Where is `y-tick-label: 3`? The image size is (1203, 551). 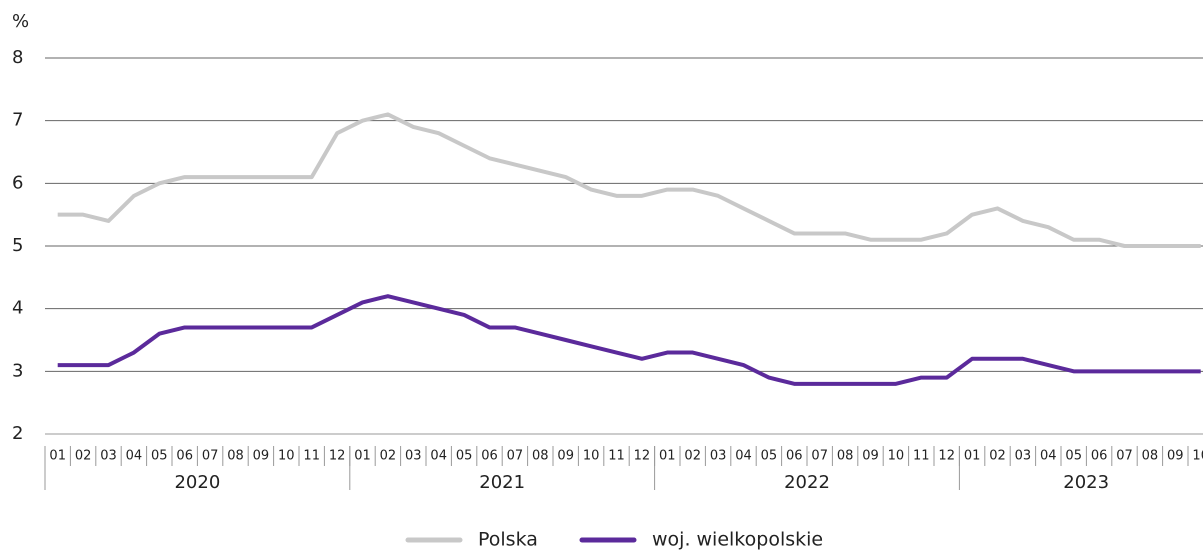
y-tick-label: 3 is located at coordinates (17, 370).